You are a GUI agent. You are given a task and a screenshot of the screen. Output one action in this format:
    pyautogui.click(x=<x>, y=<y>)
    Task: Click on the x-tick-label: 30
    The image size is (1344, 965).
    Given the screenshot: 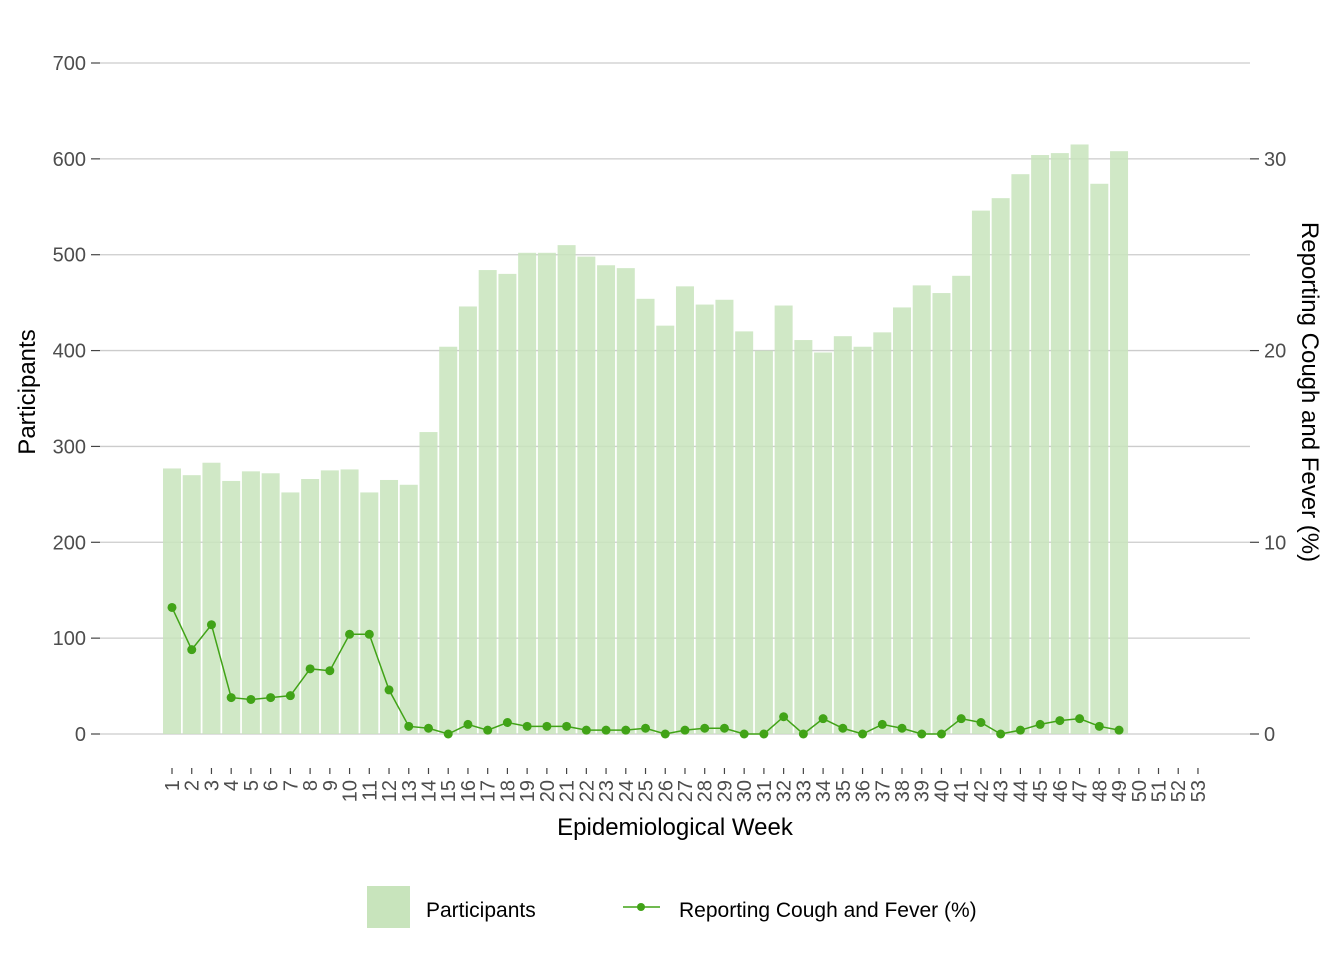 What is the action you would take?
    pyautogui.click(x=745, y=791)
    